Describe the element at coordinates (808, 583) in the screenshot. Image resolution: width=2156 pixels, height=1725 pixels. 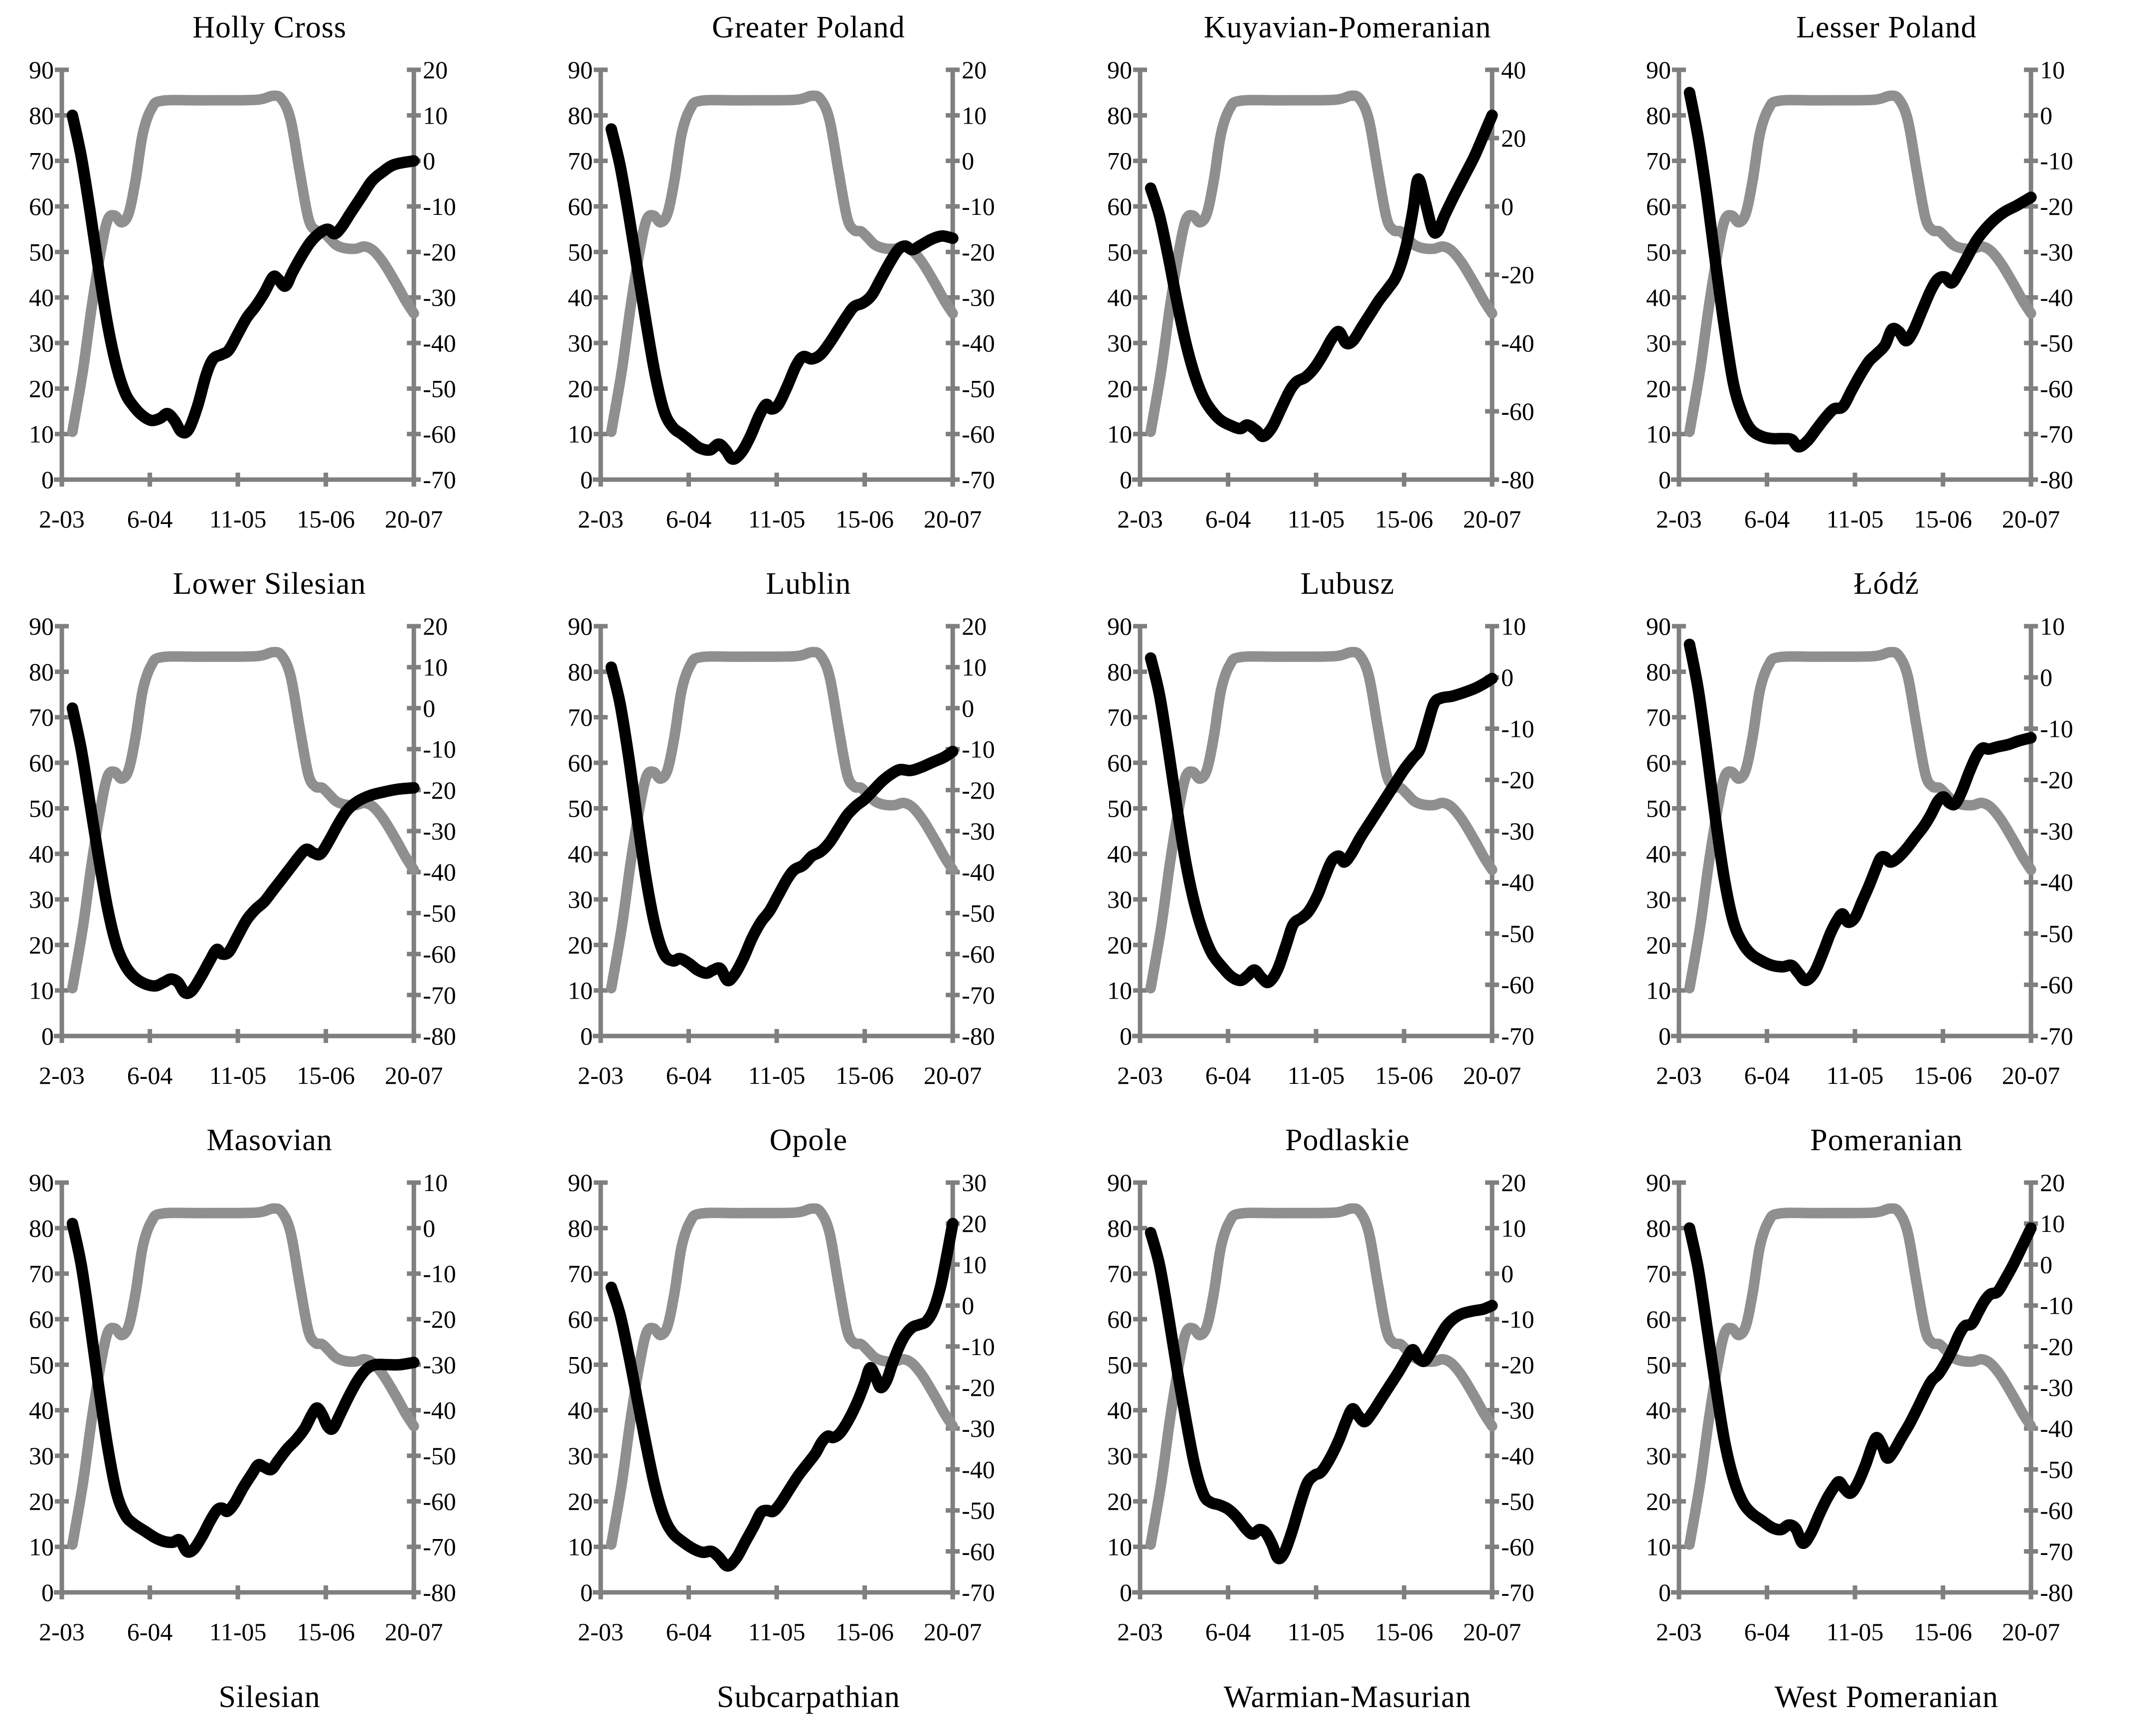
I see `chart-title: Lublin` at that location.